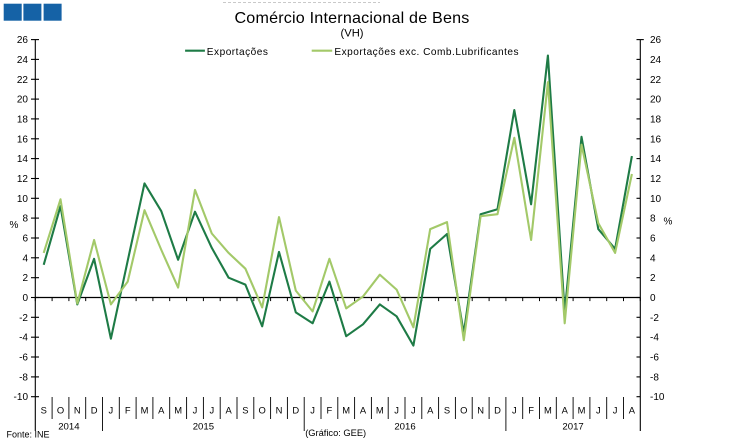 This screenshot has height=446, width=750. Describe the element at coordinates (352, 33) in the screenshot. I see `svg-text: (VH)` at that location.